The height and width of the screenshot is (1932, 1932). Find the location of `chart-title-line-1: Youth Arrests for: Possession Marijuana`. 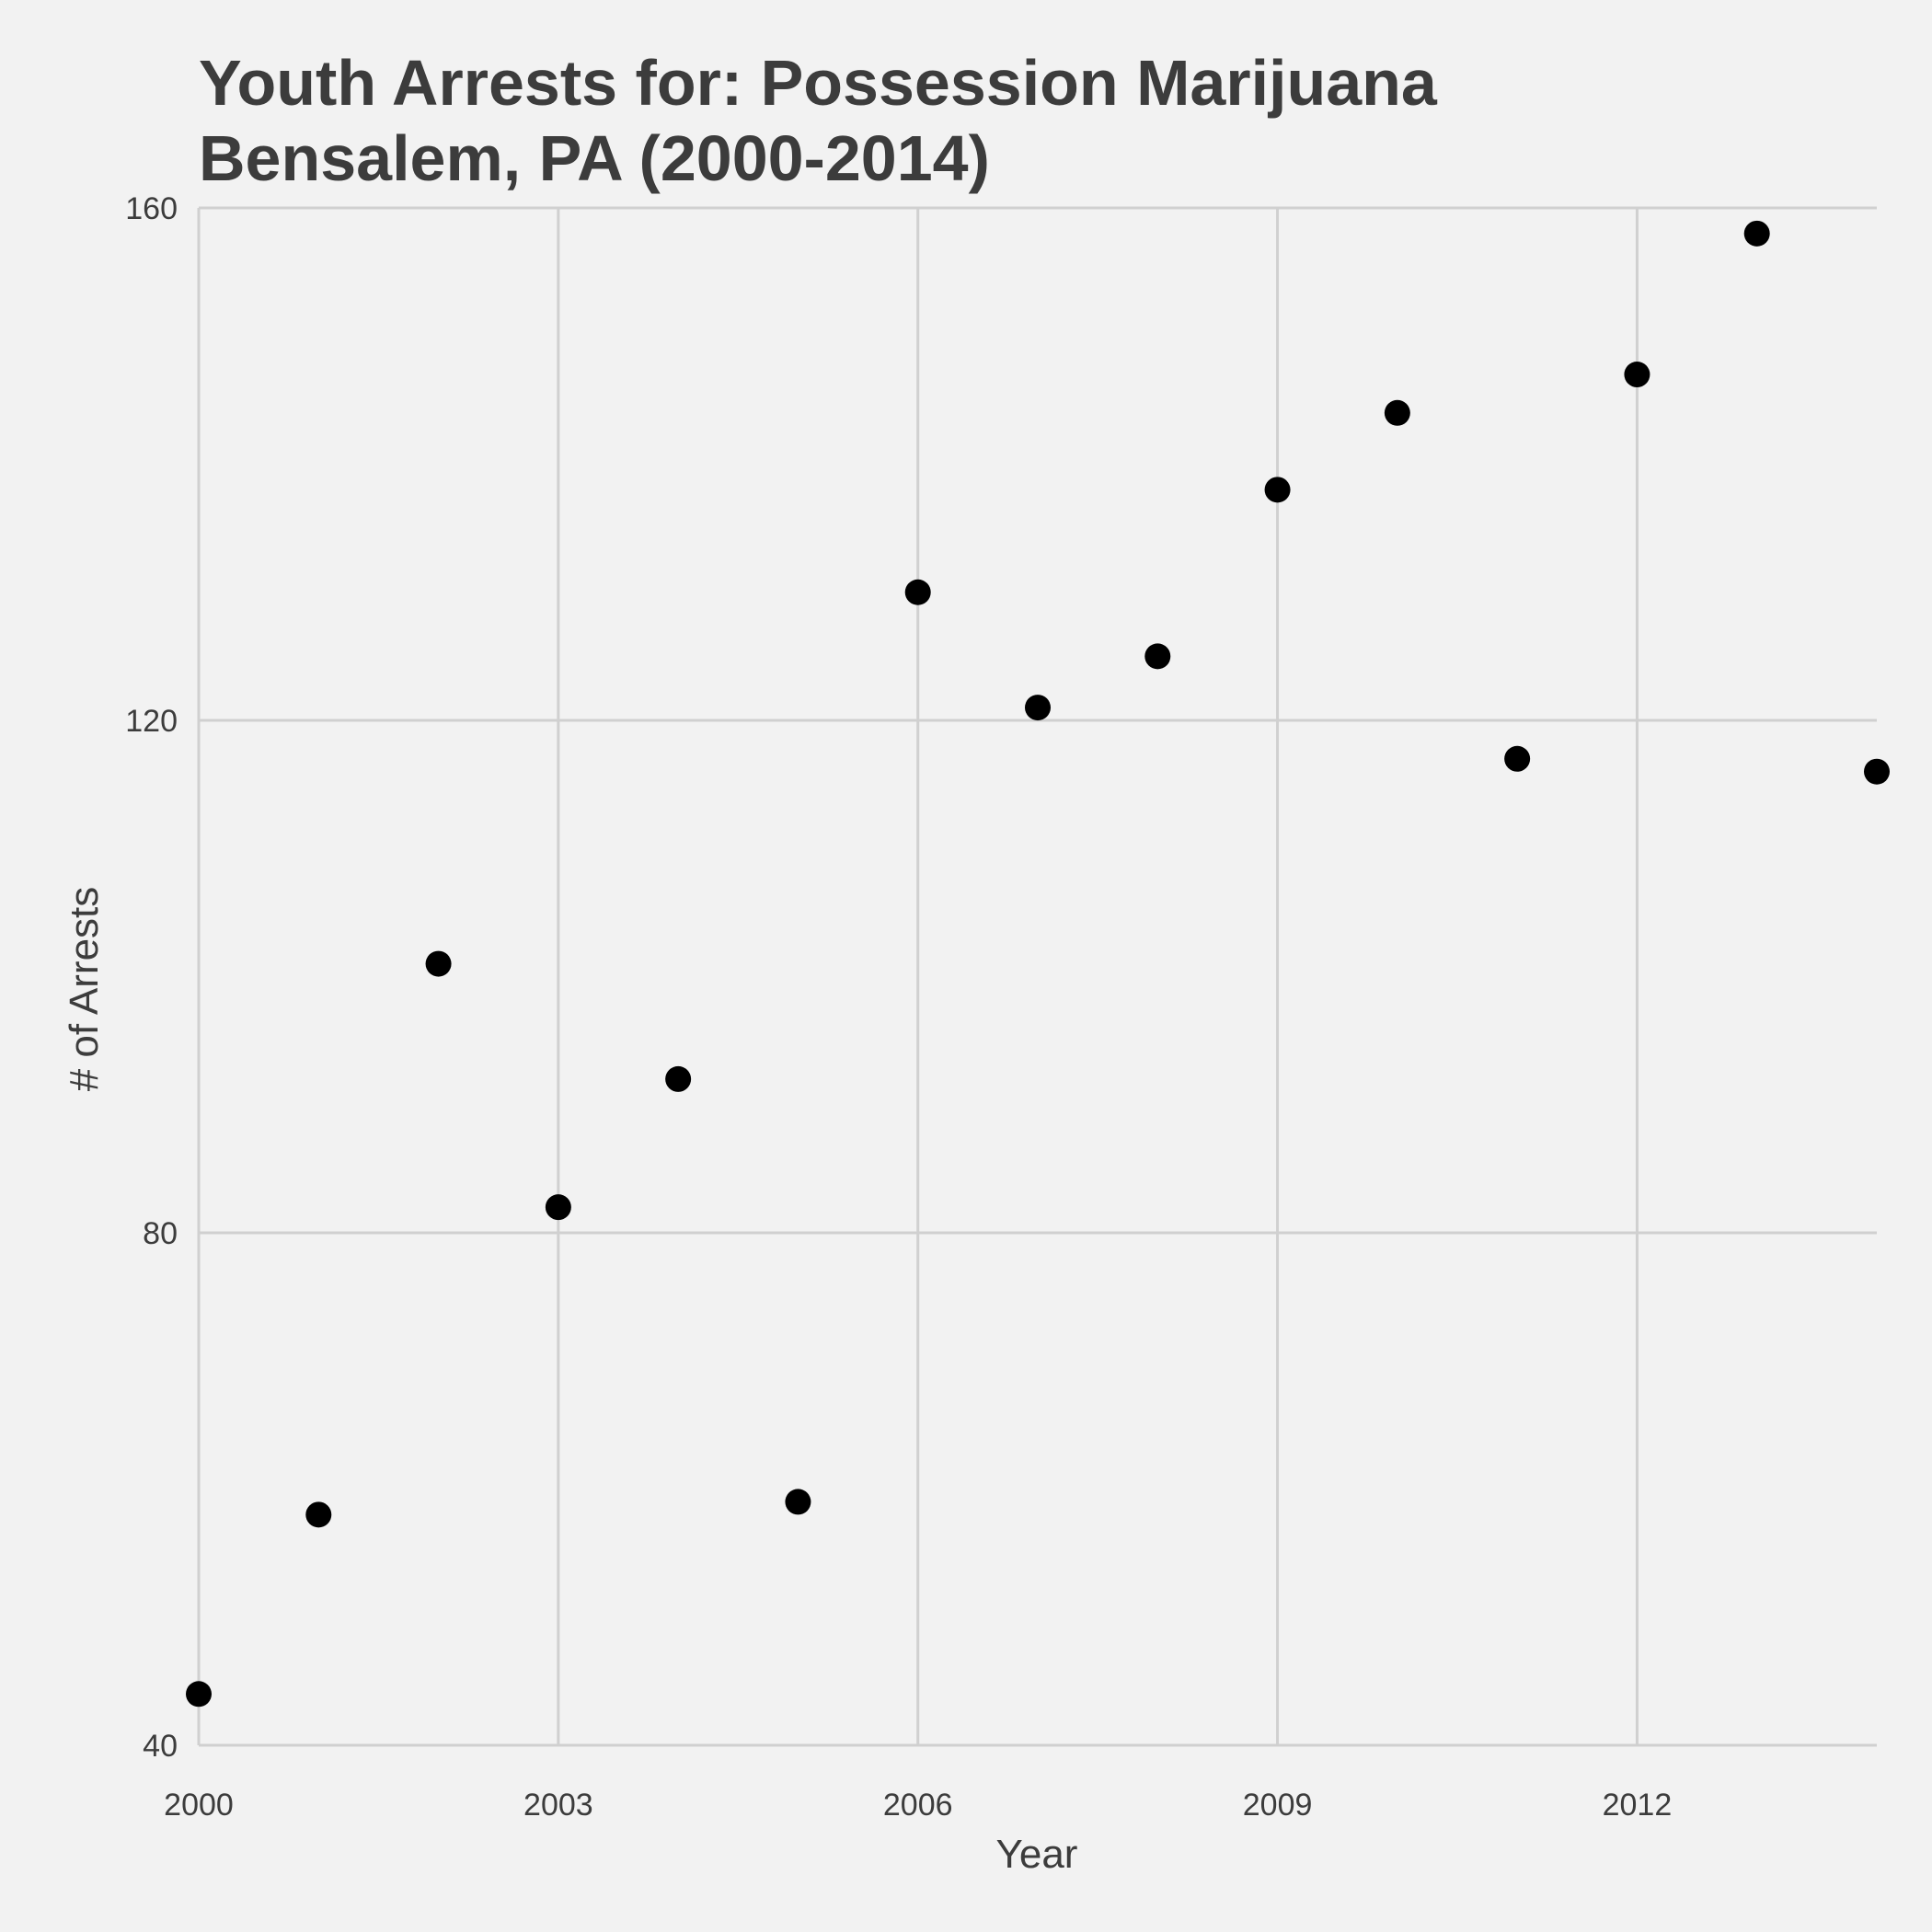

chart-title-line-1: Youth Arrests for: Possession Marijuana is located at coordinates (818, 83).